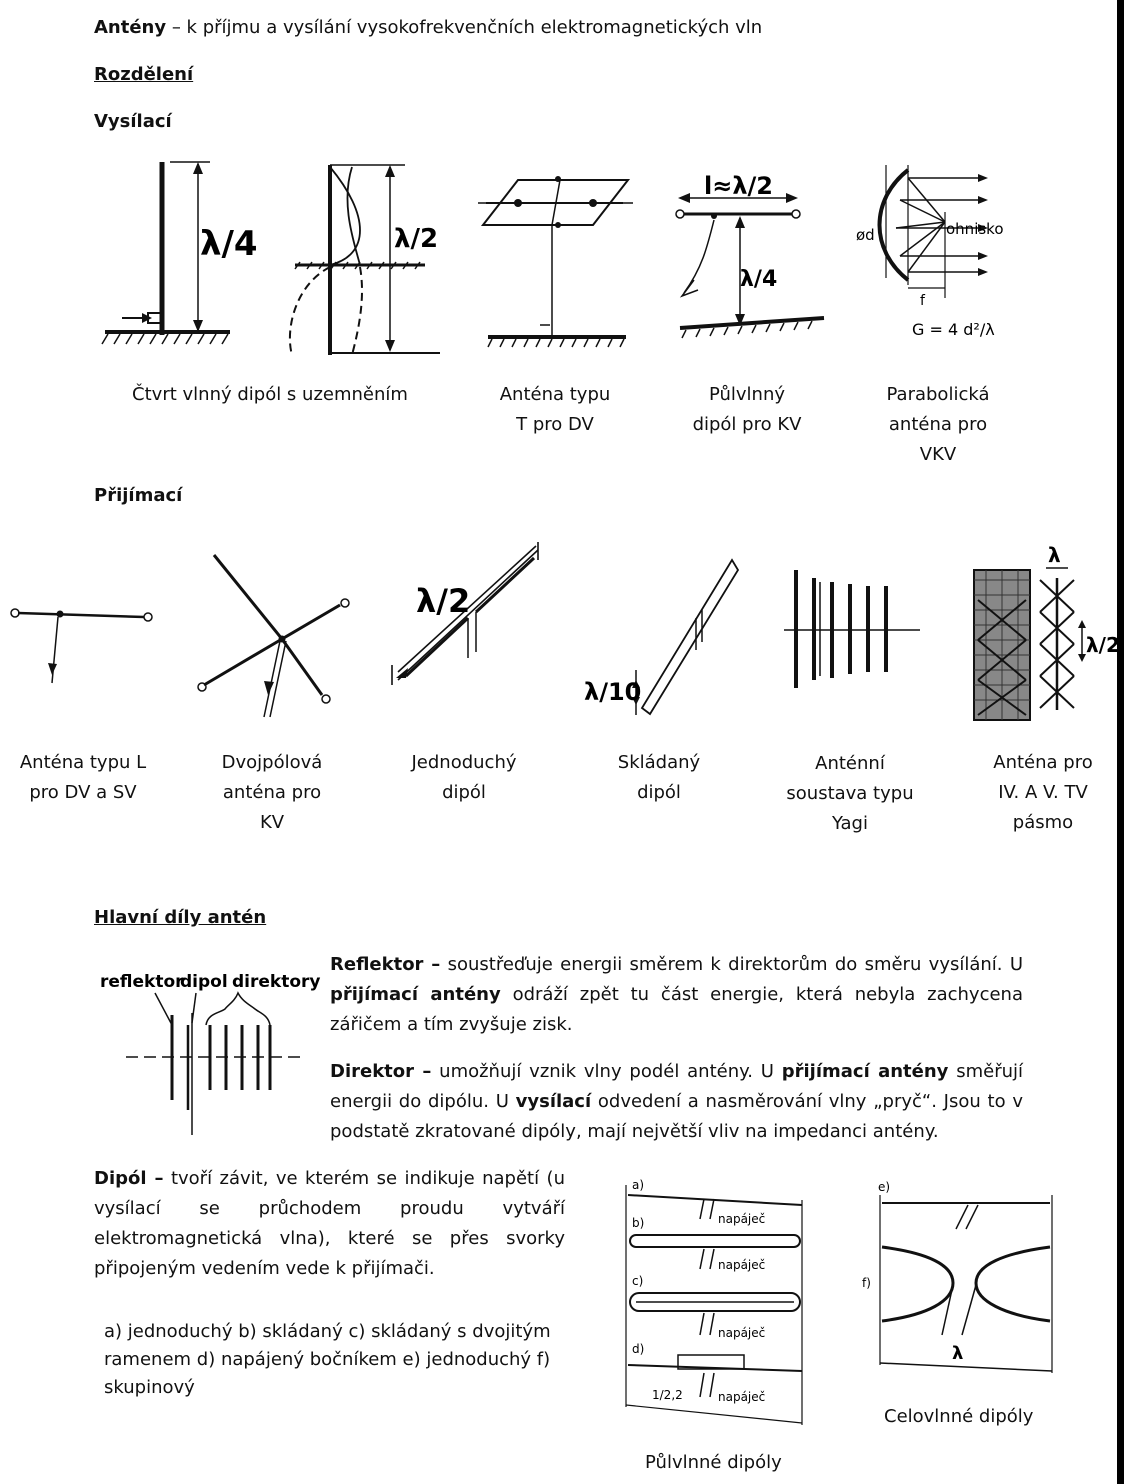 This screenshot has height=1484, width=1124. I want to click on caption-line: Čtvrt vlnný dipól s uzemněním, so click(270, 394).